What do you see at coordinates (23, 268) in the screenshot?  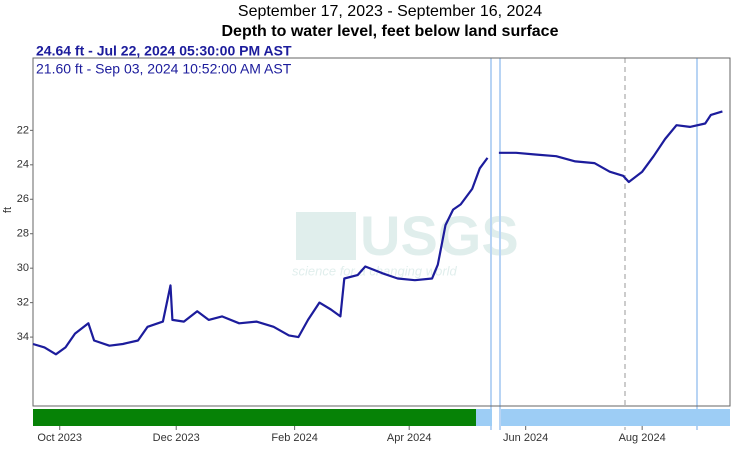 I see `y-tick-label: 30` at bounding box center [23, 268].